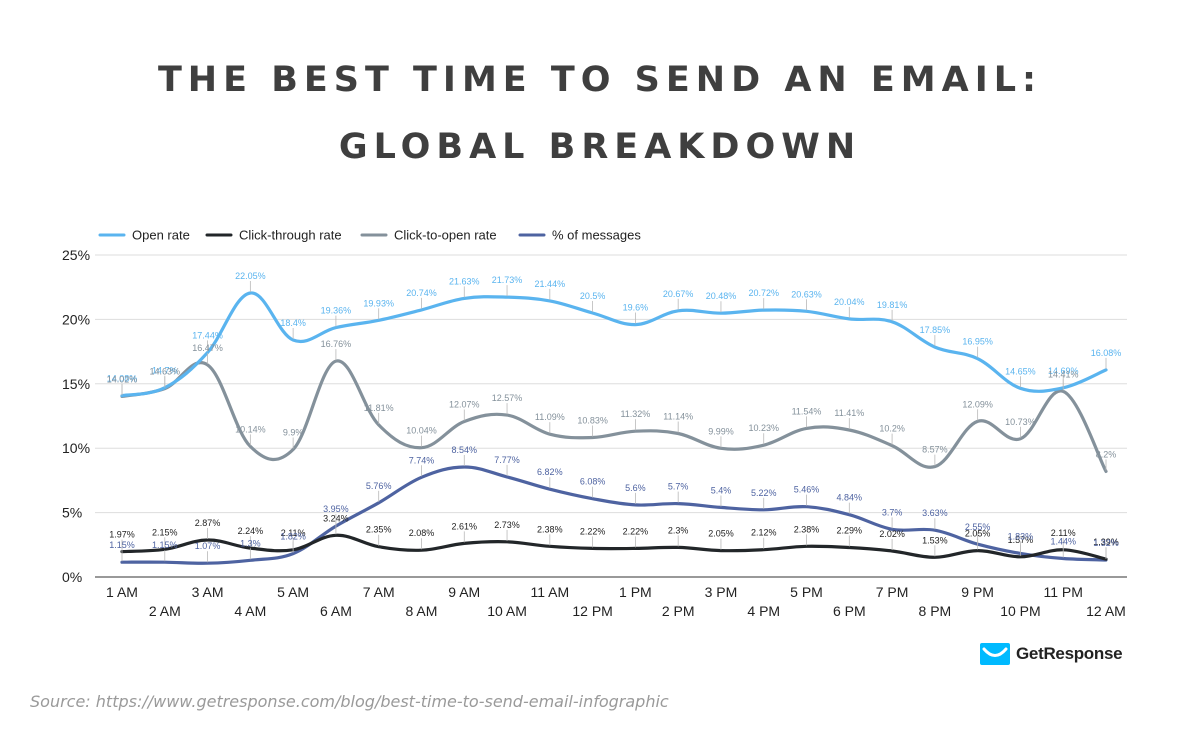 This screenshot has width=1200, height=750. What do you see at coordinates (76, 448) in the screenshot?
I see `y-tick-label: 10%` at bounding box center [76, 448].